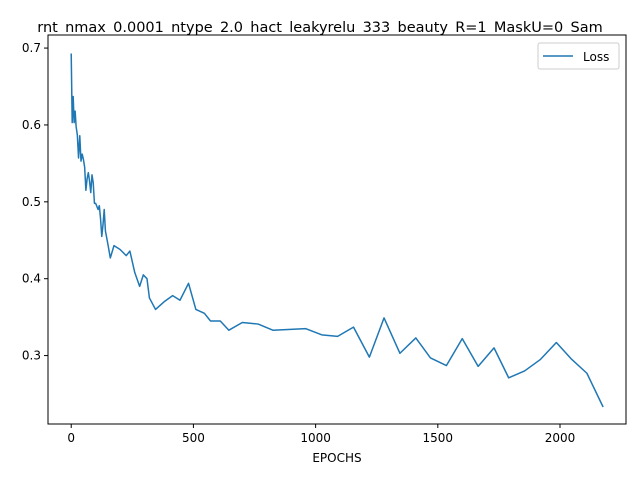 The width and height of the screenshot is (640, 480). I want to click on legend-label-loss: Loss, so click(596, 57).